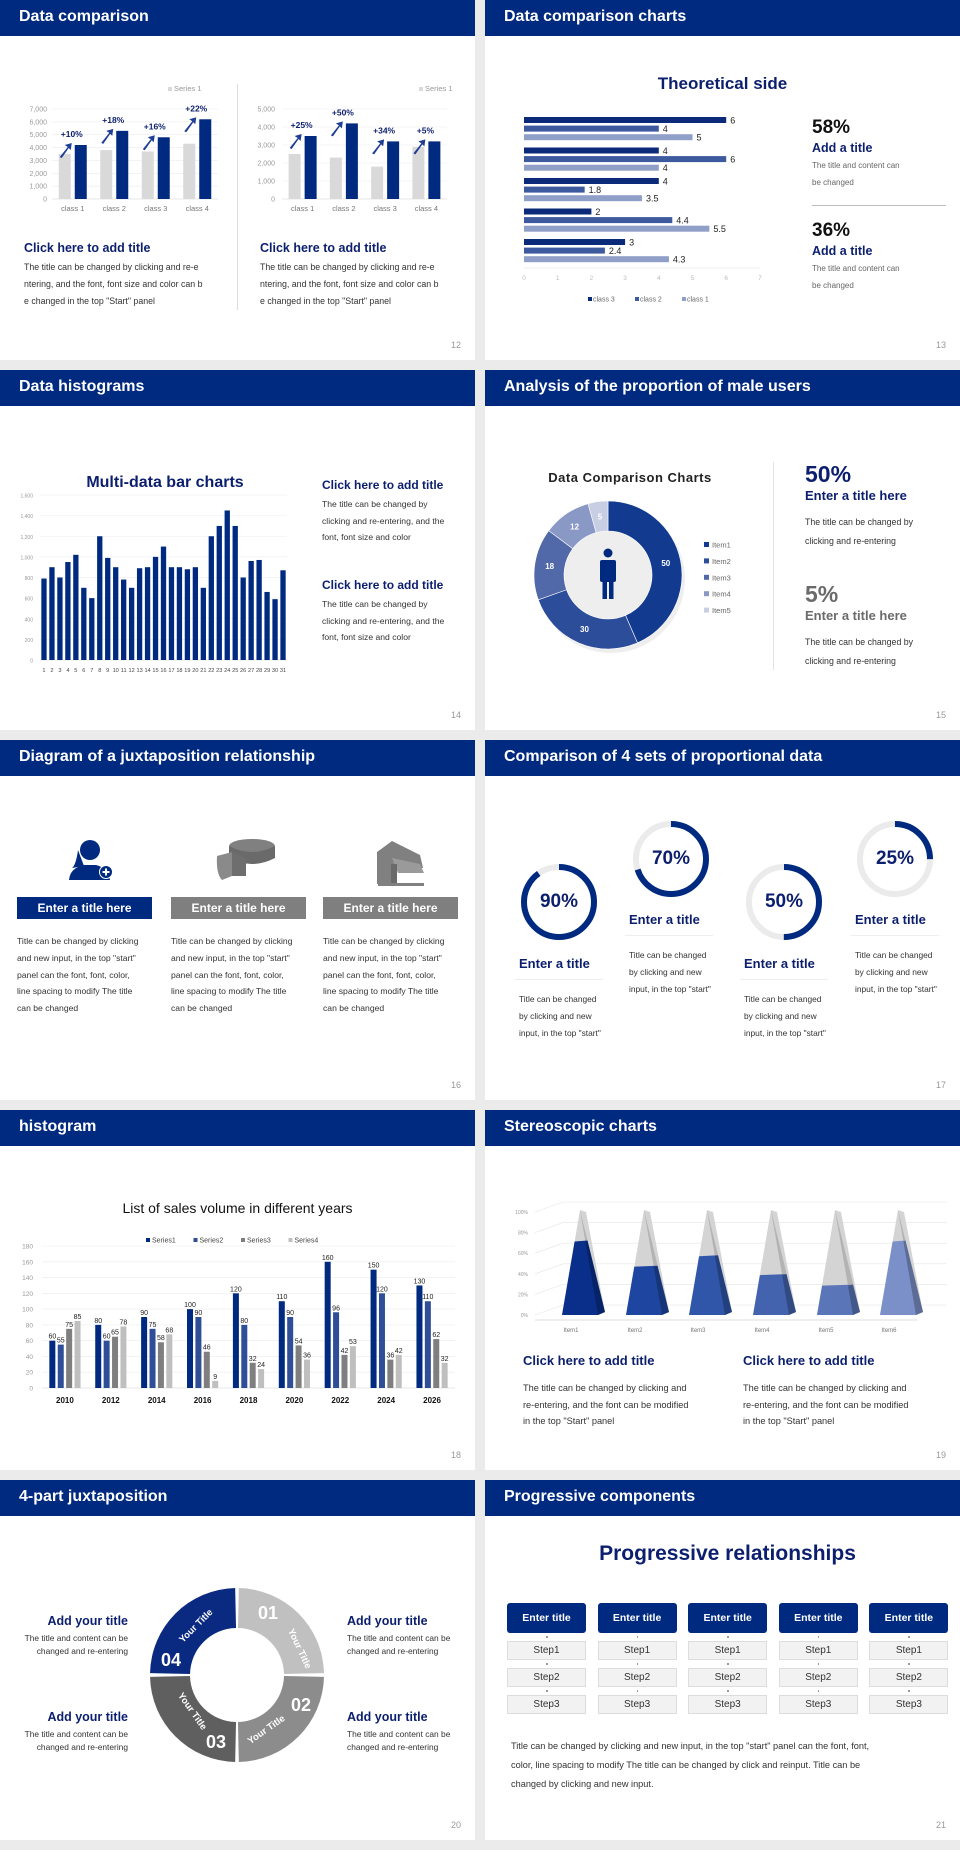 The height and width of the screenshot is (1850, 960). Describe the element at coordinates (65, 1400) in the screenshot. I see `x-tick-label: 2010` at that location.